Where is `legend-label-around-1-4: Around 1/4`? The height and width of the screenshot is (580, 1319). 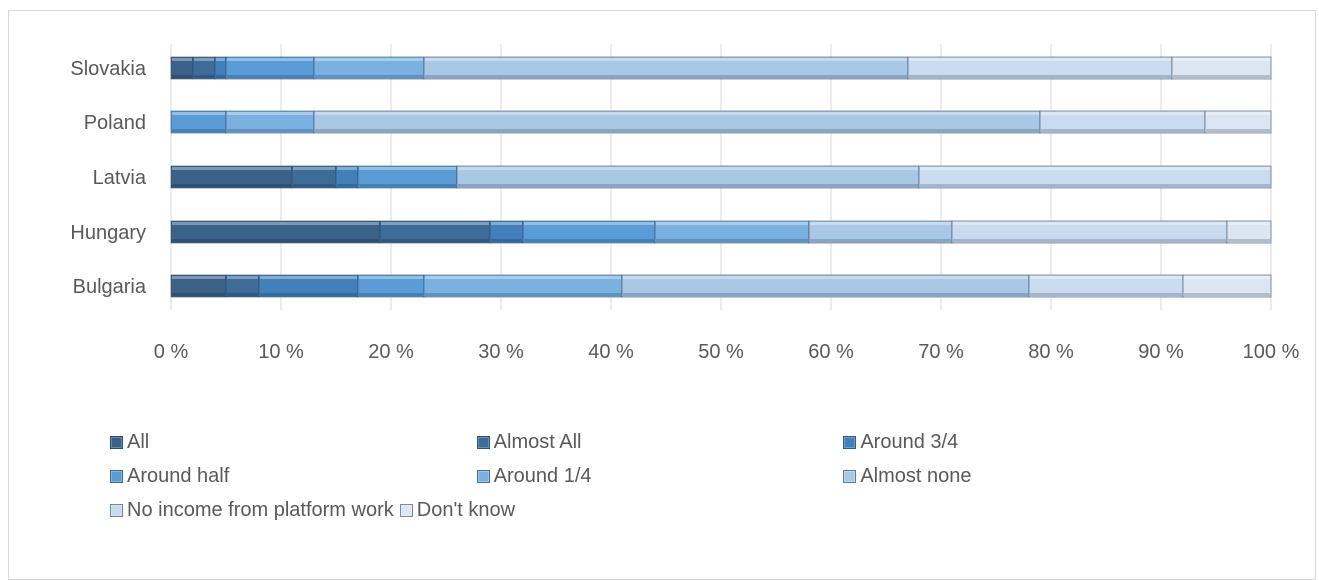
legend-label-around-1-4: Around 1/4 is located at coordinates (542, 475).